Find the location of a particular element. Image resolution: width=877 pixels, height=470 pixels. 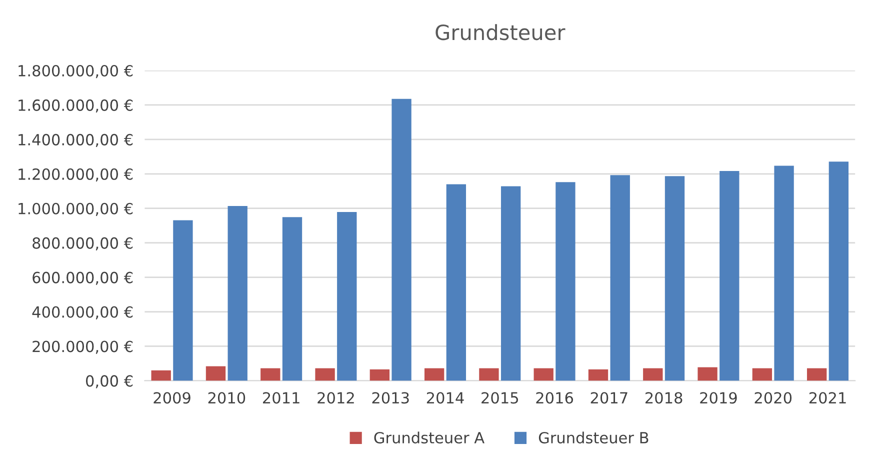

y-tick-label: 800.000,00 € is located at coordinates (82, 243).